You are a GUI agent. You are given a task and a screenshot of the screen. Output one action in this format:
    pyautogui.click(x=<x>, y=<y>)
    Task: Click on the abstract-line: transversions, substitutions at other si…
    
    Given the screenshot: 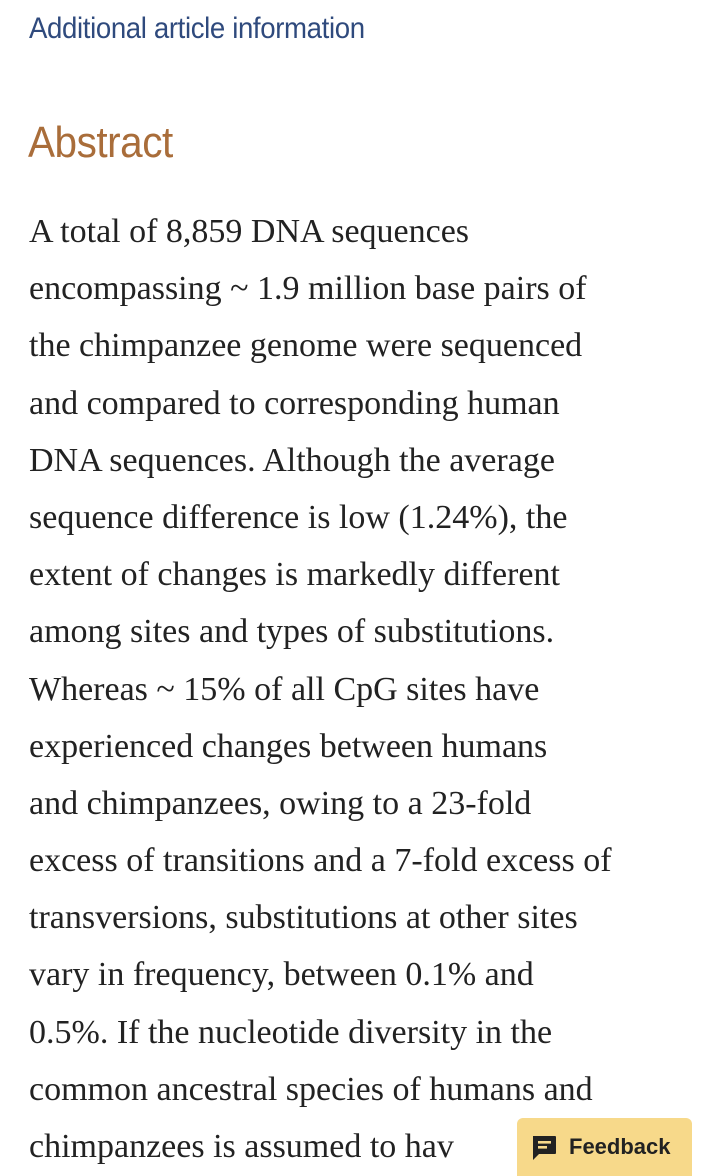 What is the action you would take?
    pyautogui.click(x=303, y=918)
    